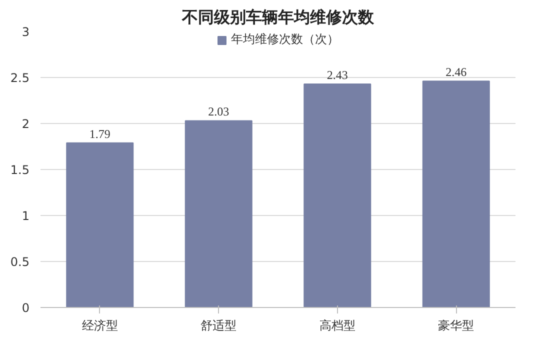  Describe the element at coordinates (26, 308) in the screenshot. I see `y-tick-label: 0` at that location.